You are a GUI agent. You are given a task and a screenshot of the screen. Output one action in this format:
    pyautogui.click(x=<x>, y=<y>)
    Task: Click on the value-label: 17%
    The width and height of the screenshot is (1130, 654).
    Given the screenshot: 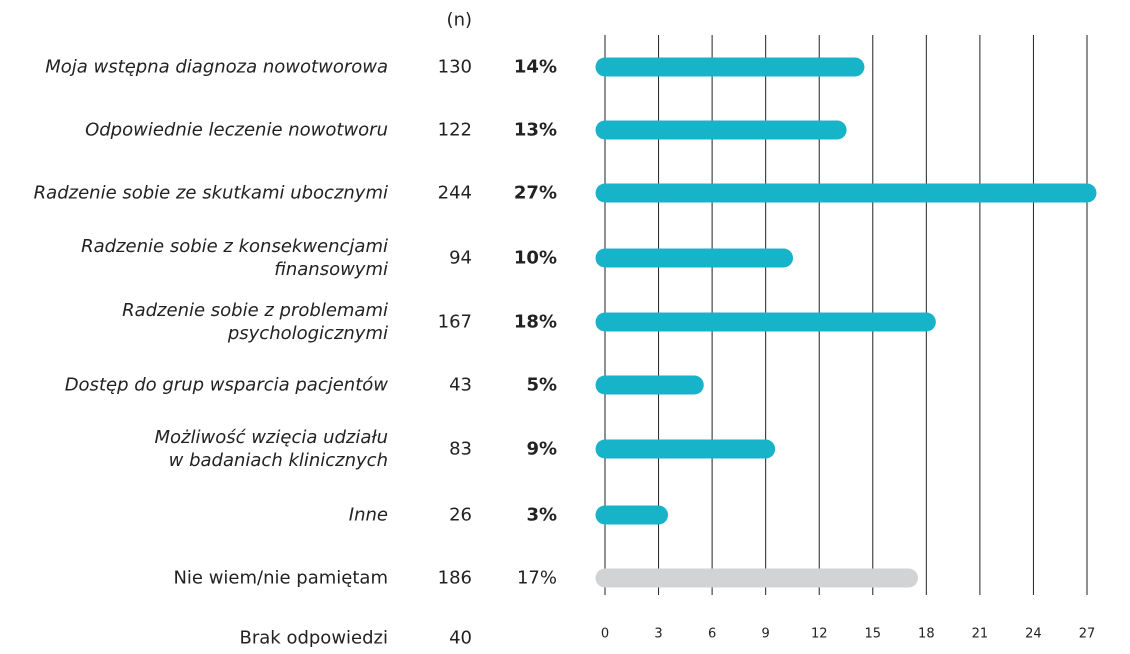 What is the action you would take?
    pyautogui.click(x=536, y=578)
    